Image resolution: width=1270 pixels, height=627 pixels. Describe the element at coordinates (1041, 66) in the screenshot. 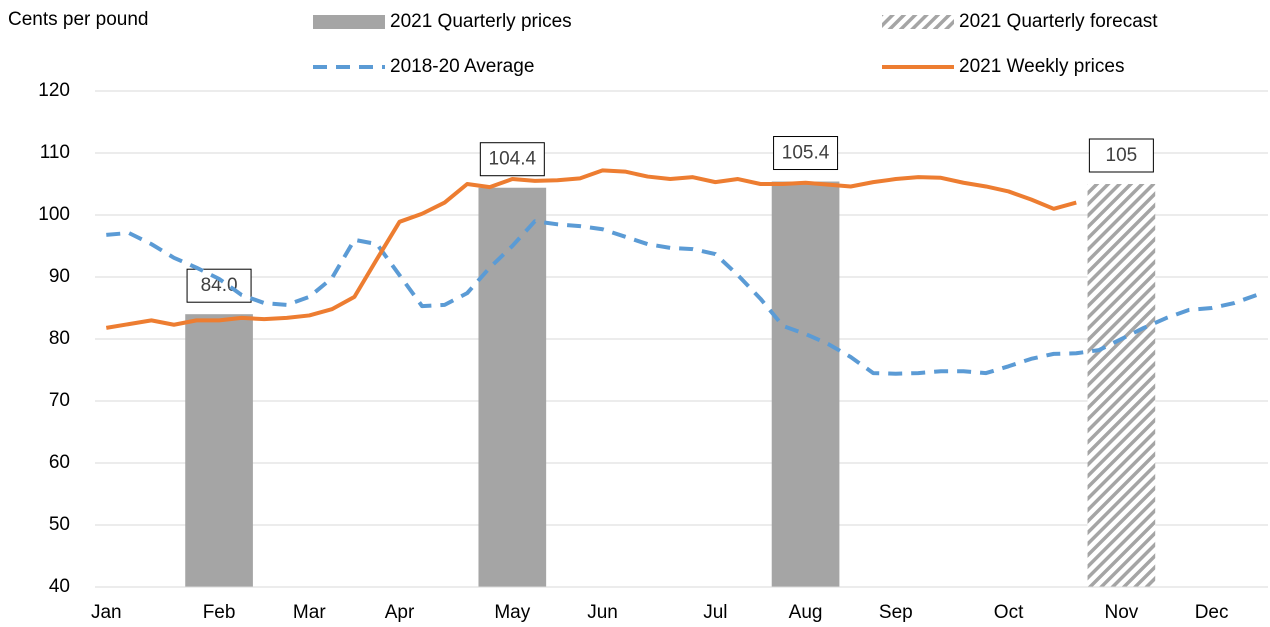

I see `legend-label: 2021 Weekly prices` at that location.